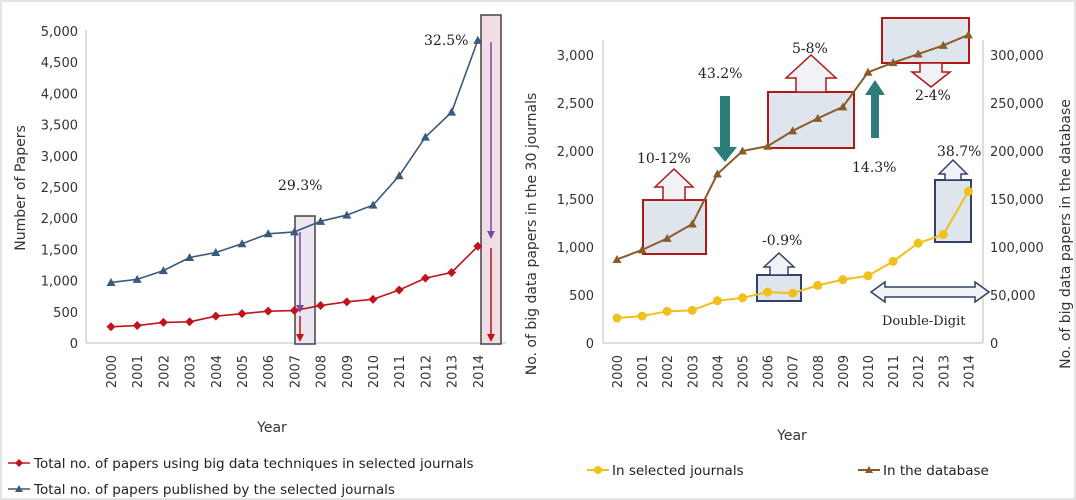 The width and height of the screenshot is (1076, 500). What do you see at coordinates (994, 344) in the screenshot?
I see `y2-tick-label: 0` at bounding box center [994, 344].